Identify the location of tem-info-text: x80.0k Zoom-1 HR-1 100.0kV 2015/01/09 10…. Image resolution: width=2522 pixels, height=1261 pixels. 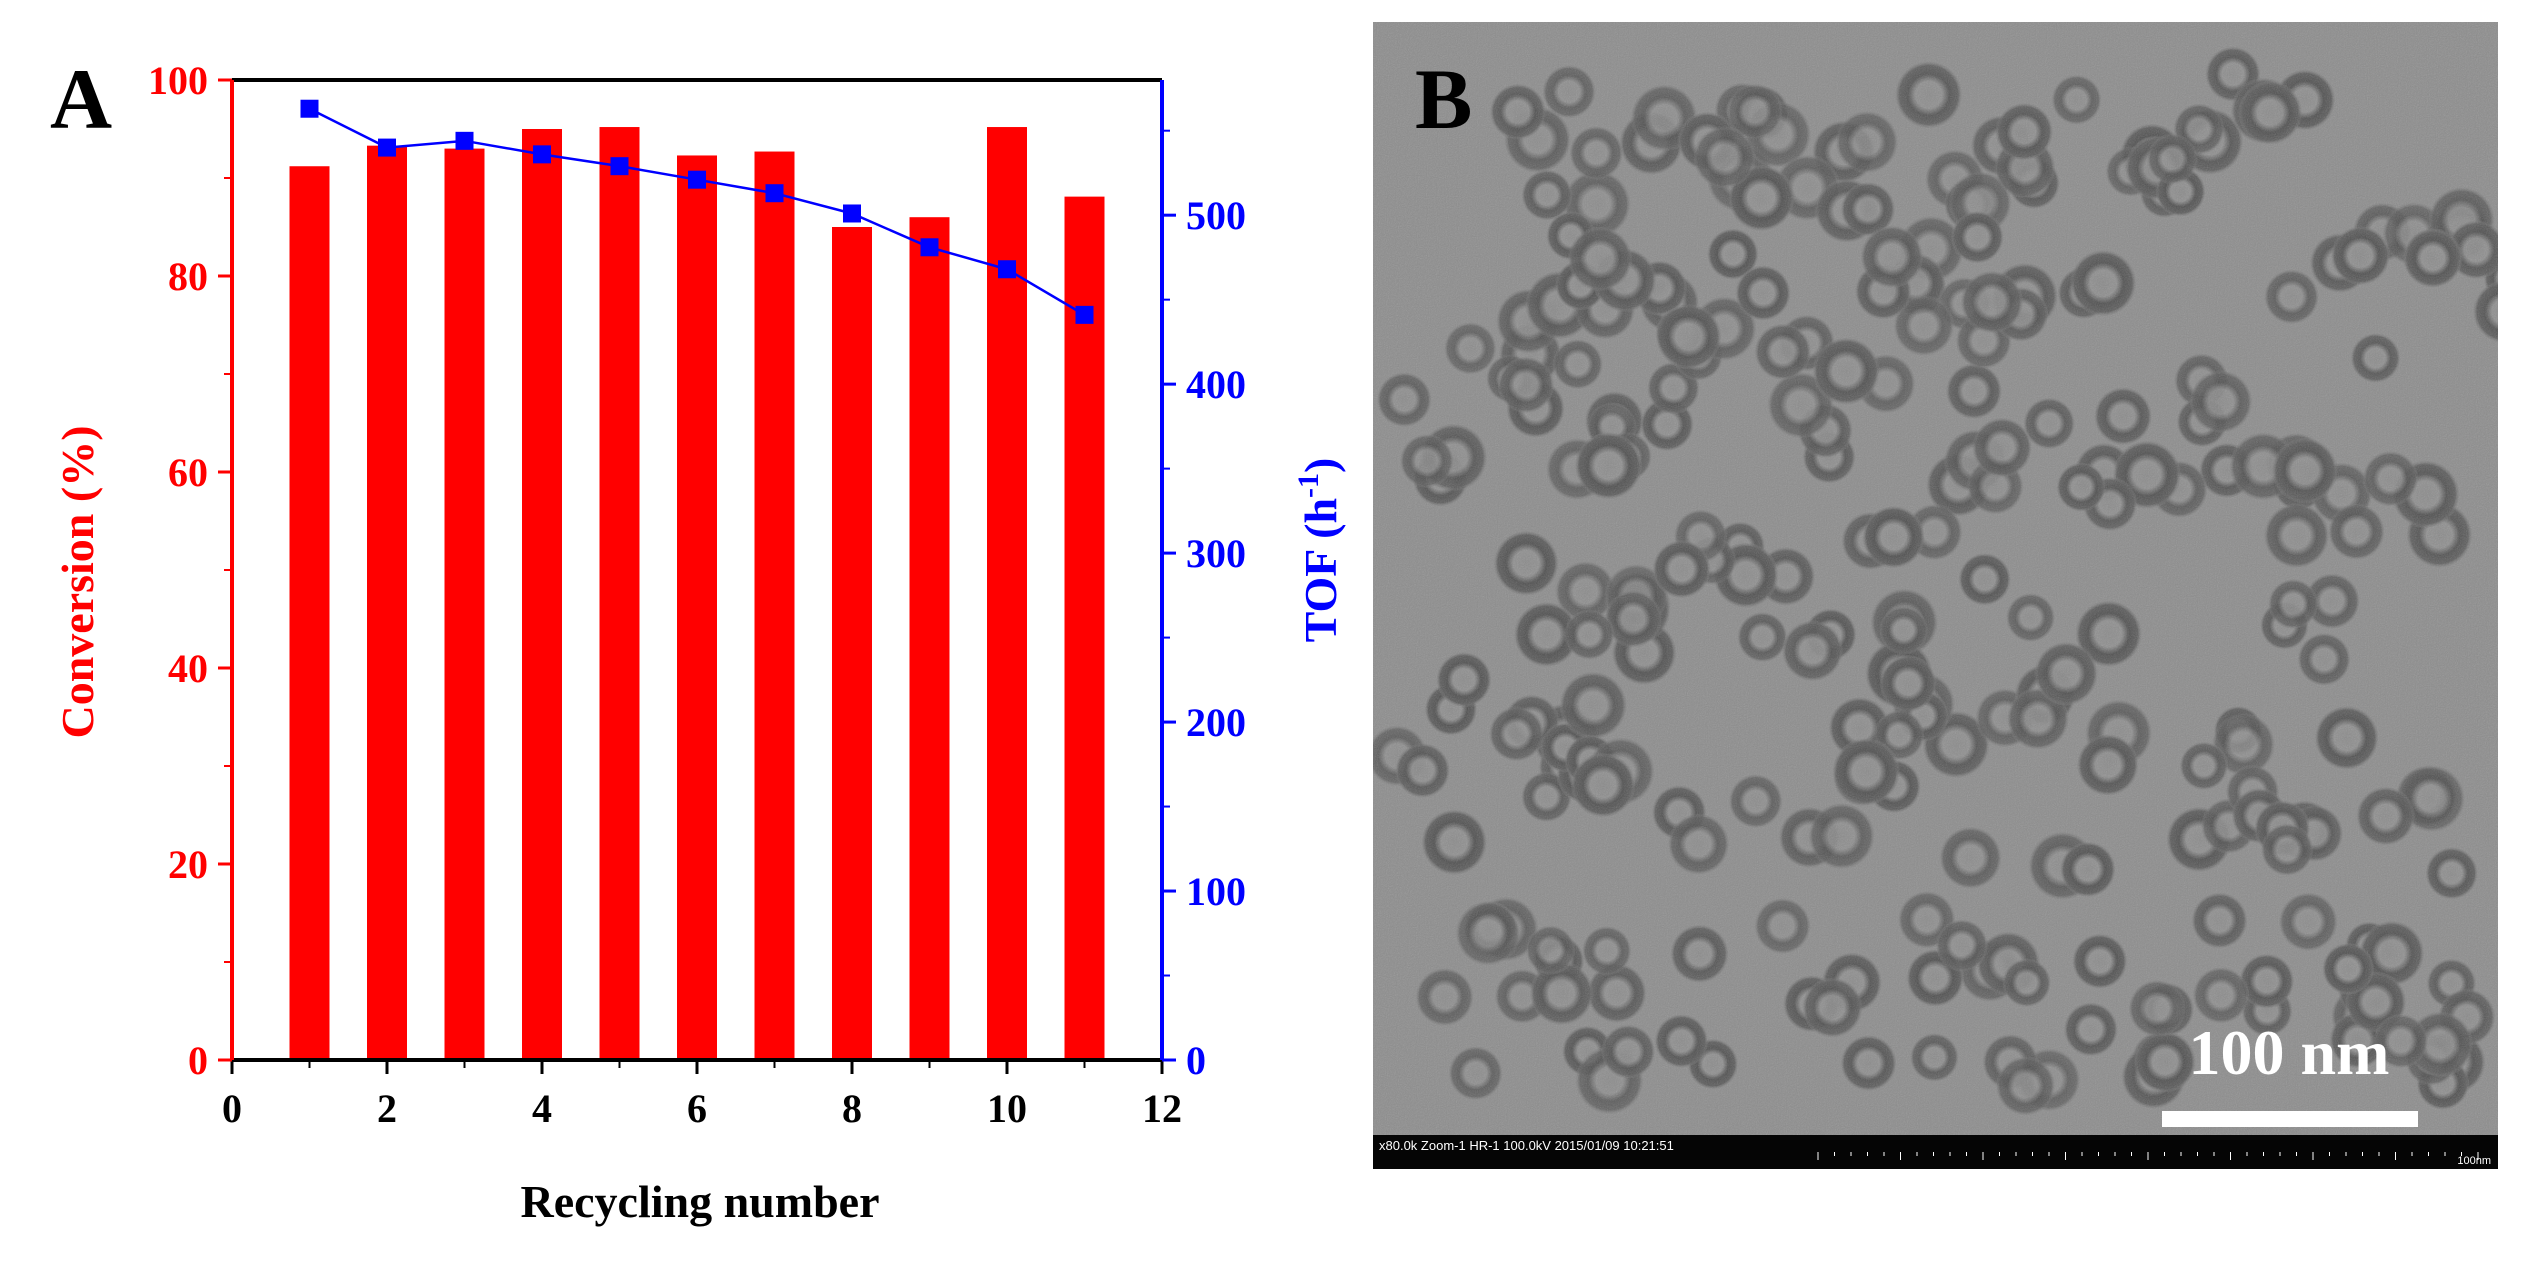
(1526, 1145).